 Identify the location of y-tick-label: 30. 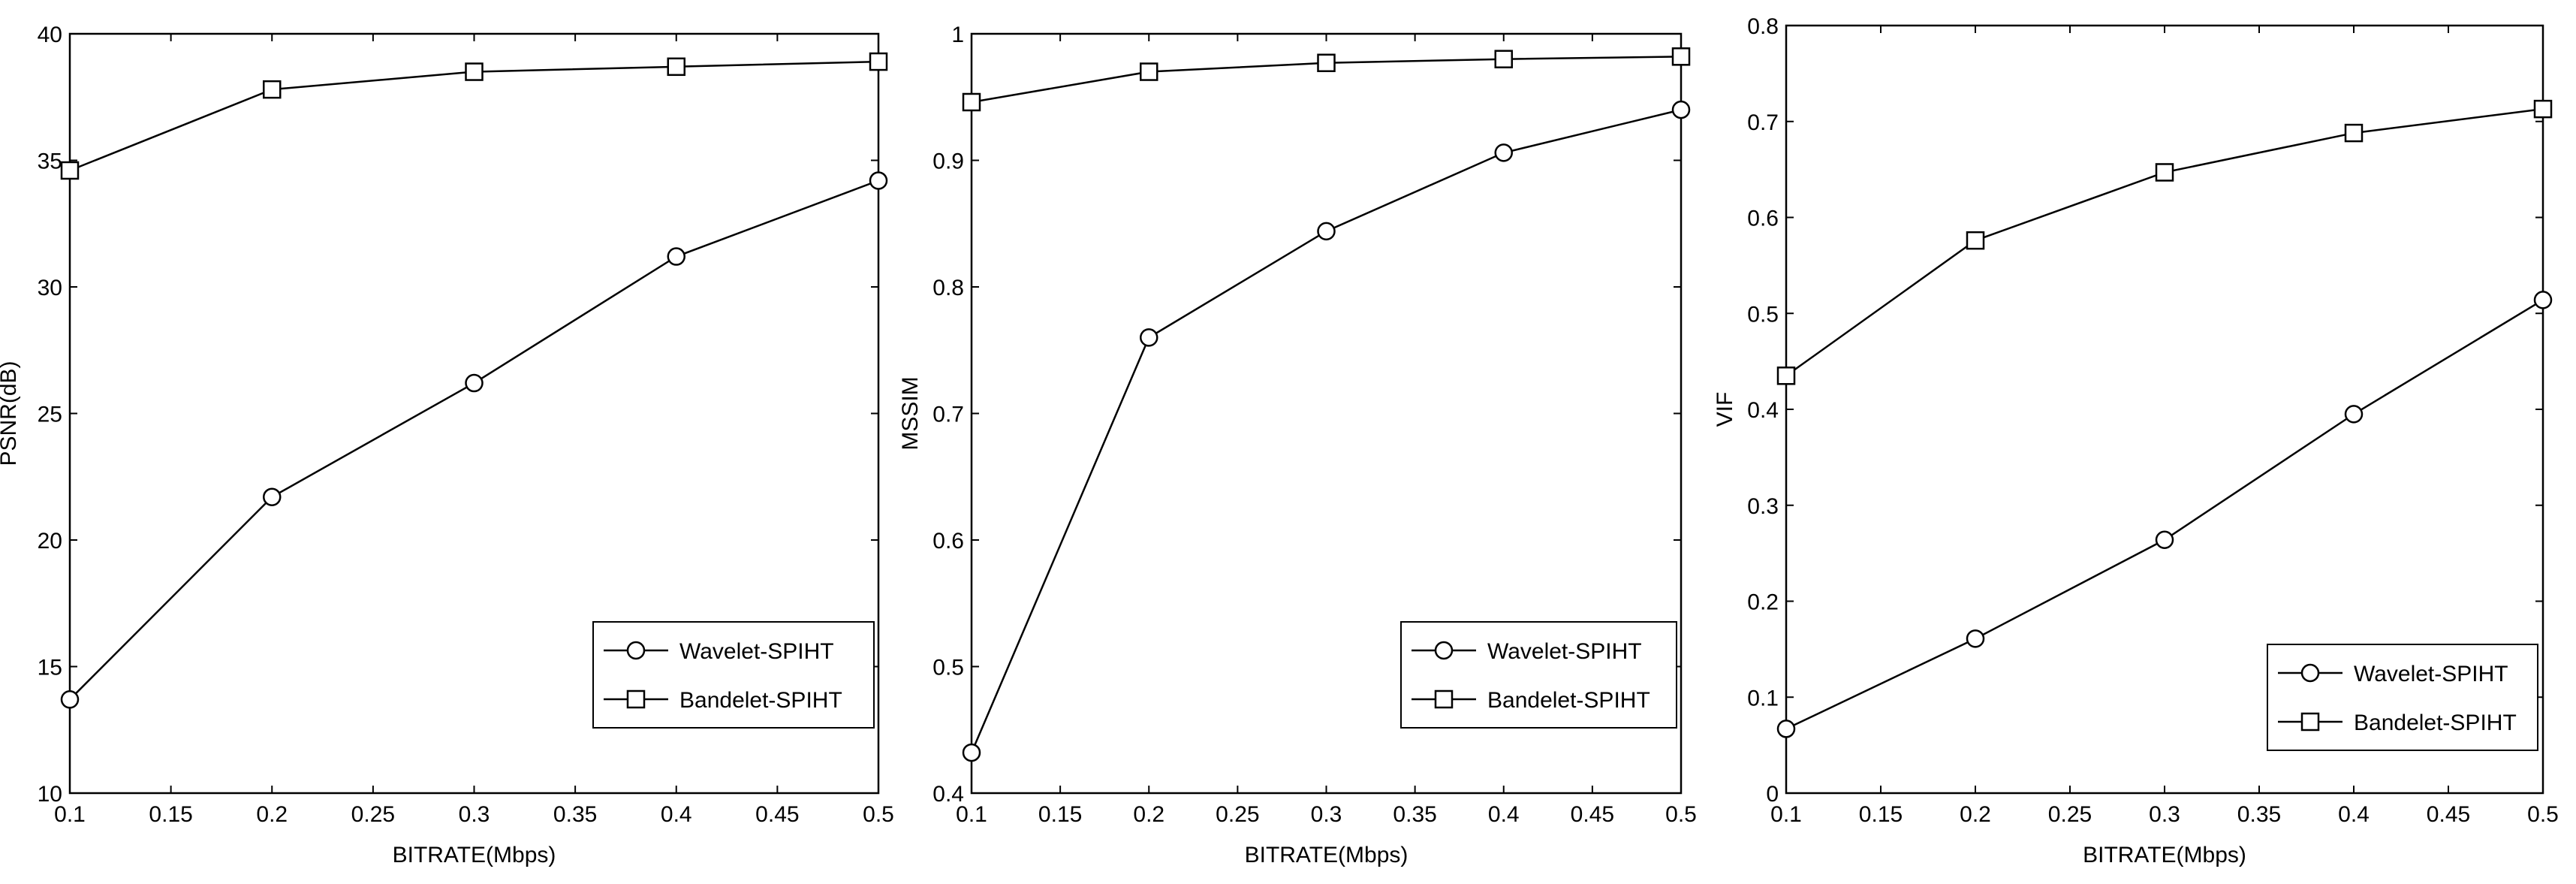
(50, 288).